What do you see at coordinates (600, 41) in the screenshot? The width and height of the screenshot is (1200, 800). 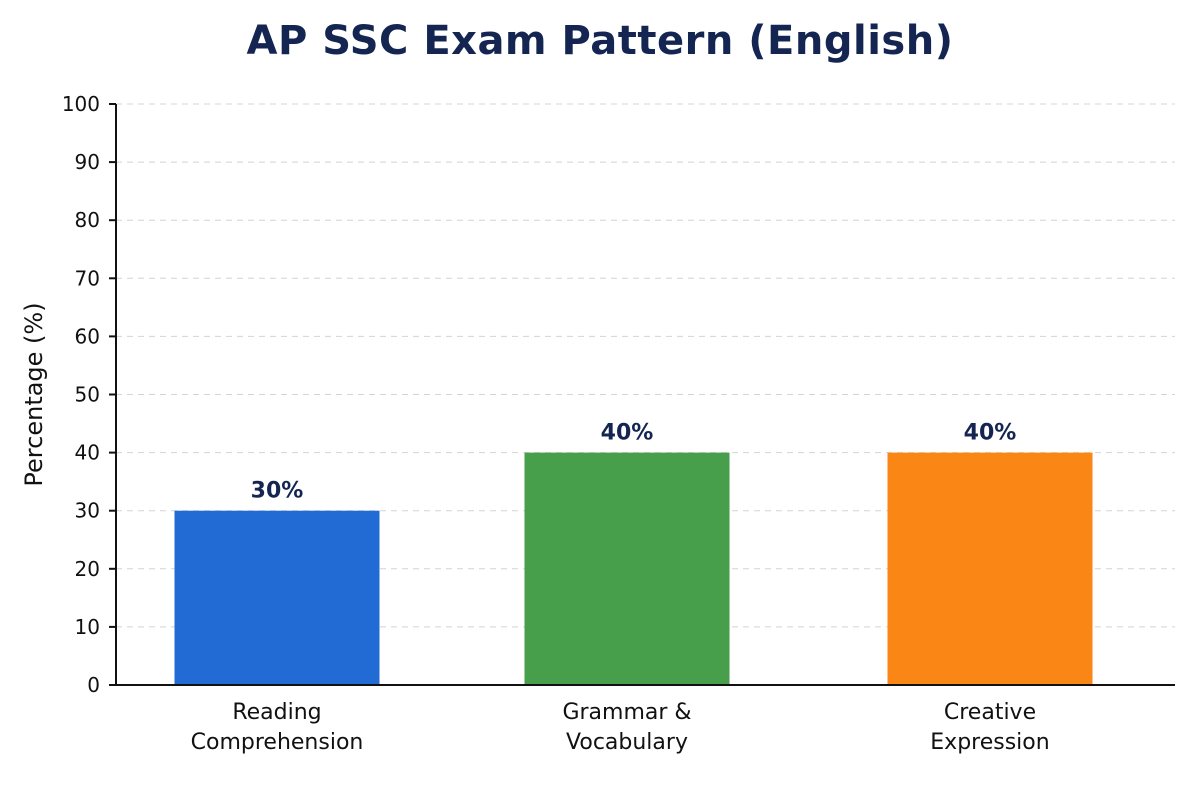 I see `chart-title: AP SSC Exam Pattern (English)` at bounding box center [600, 41].